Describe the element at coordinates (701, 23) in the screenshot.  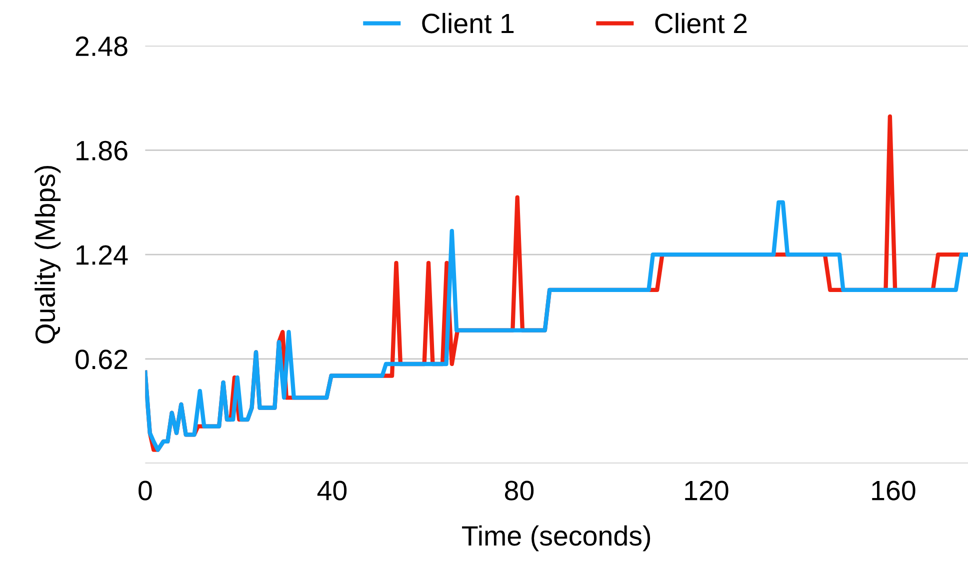
I see `legend-label: Client 2` at that location.